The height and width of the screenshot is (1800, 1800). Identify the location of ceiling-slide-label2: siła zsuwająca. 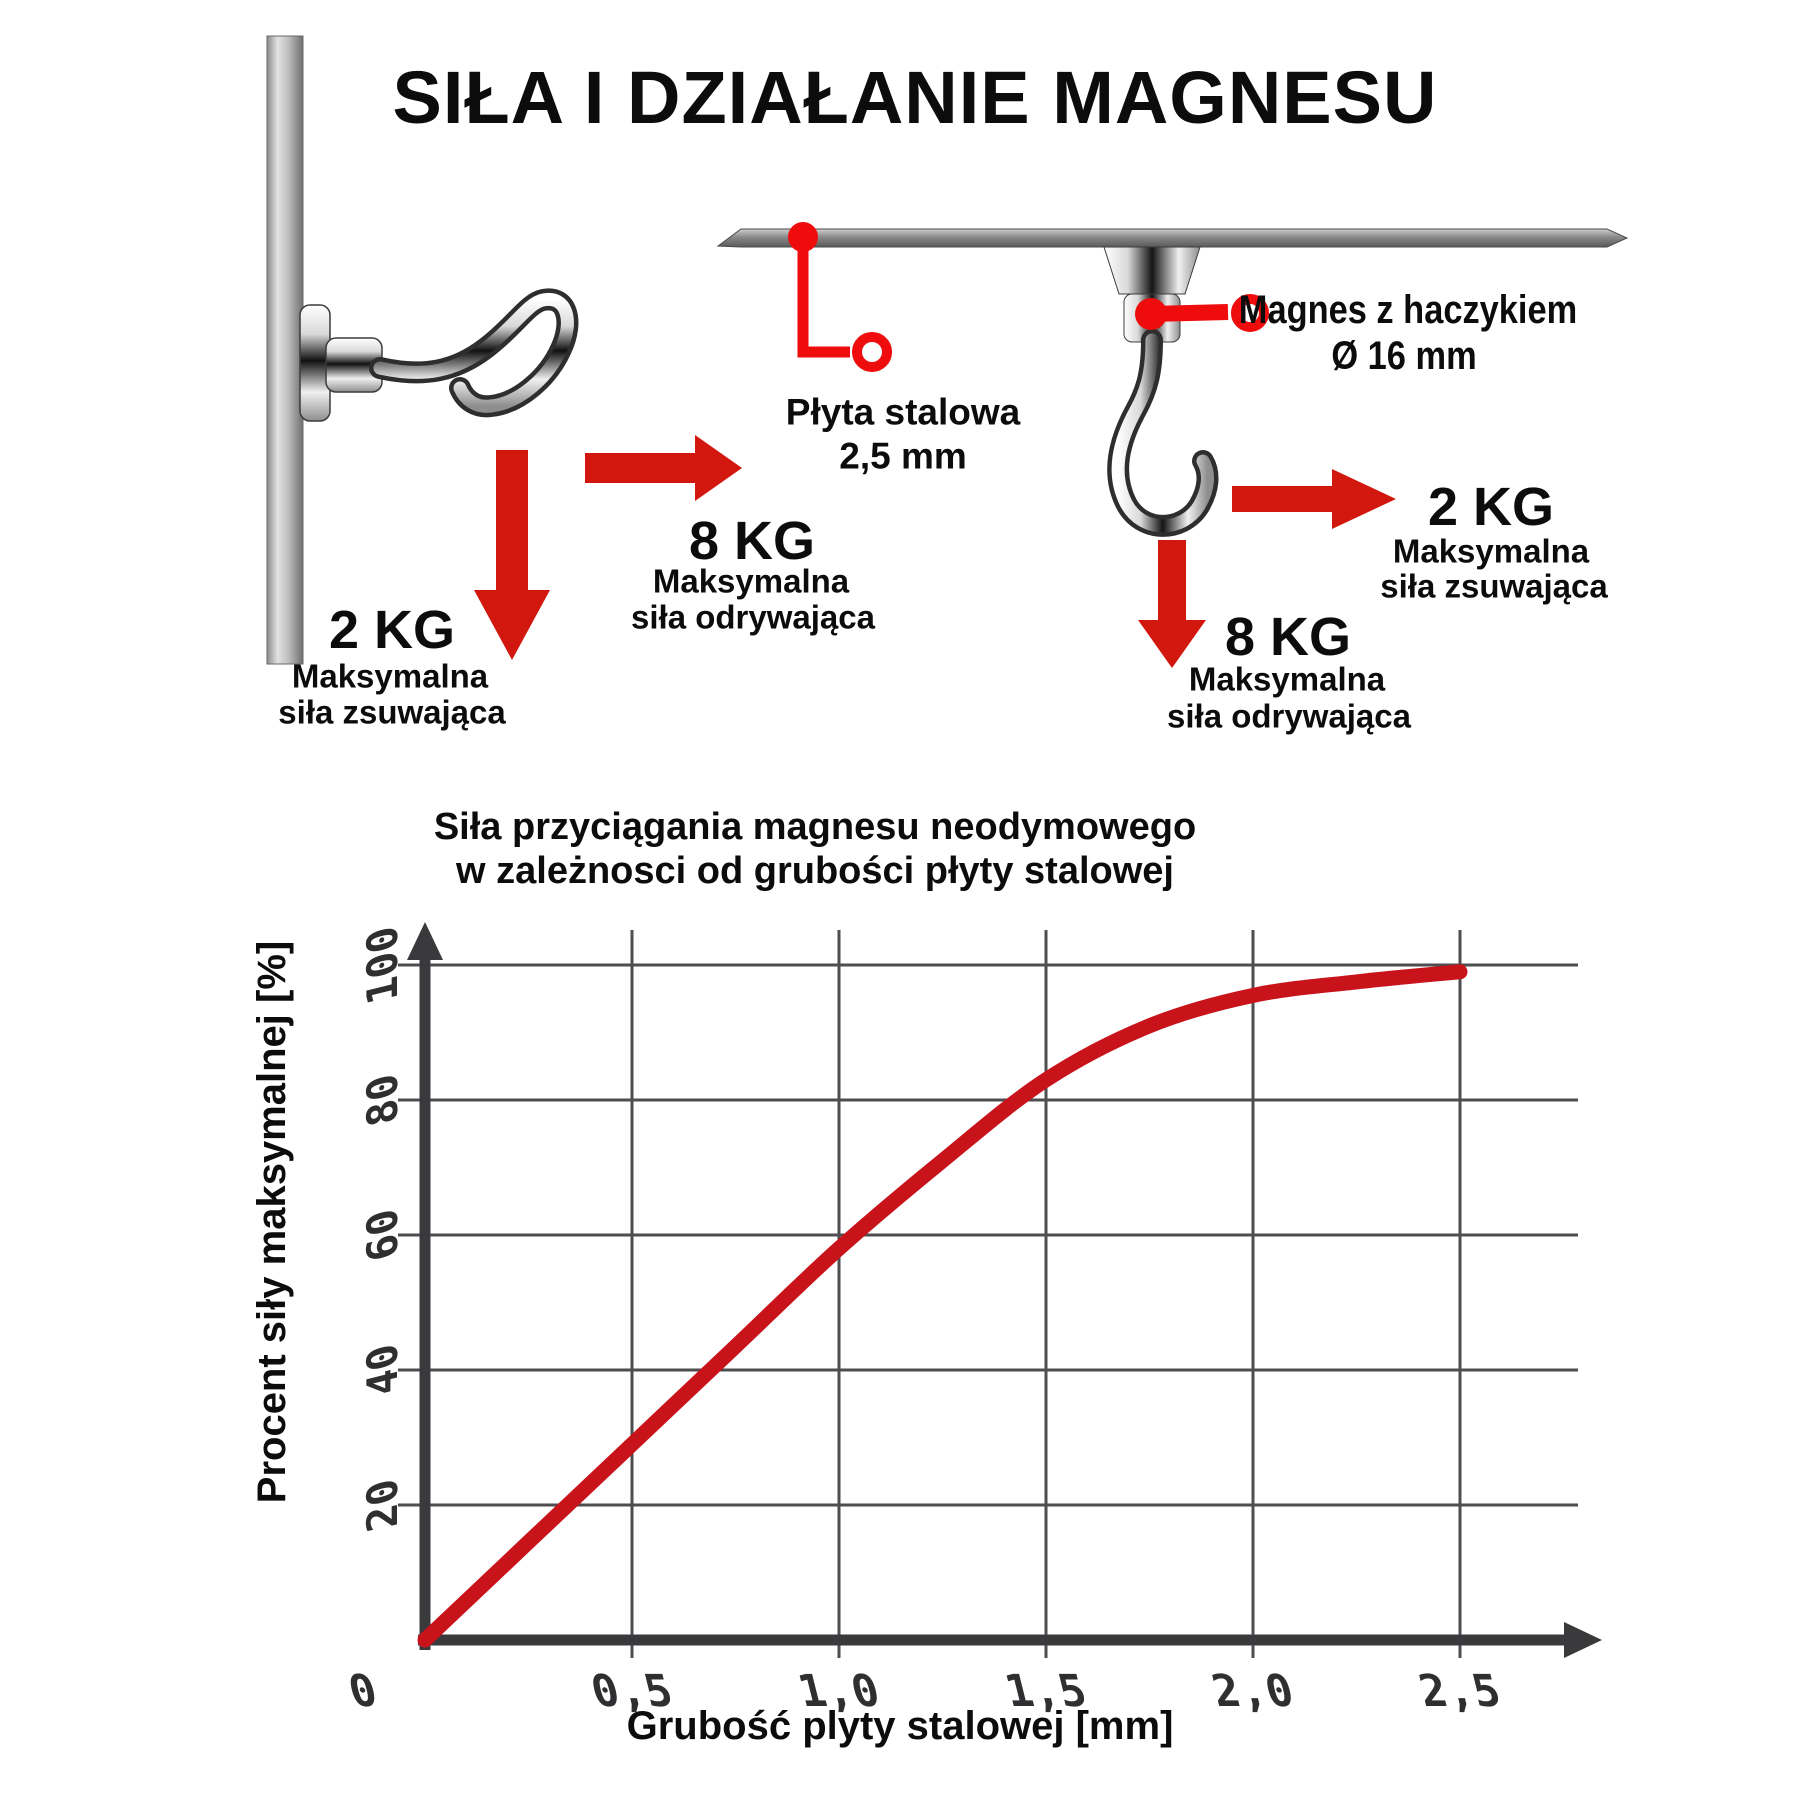
(1494, 586).